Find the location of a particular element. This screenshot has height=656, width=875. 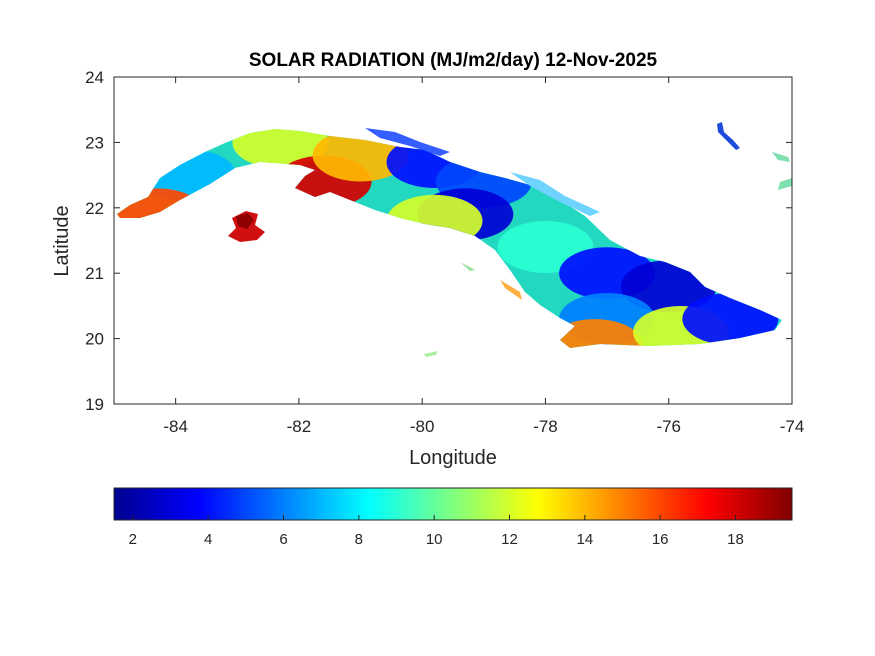

x-tick-label: -82 is located at coordinates (299, 426).